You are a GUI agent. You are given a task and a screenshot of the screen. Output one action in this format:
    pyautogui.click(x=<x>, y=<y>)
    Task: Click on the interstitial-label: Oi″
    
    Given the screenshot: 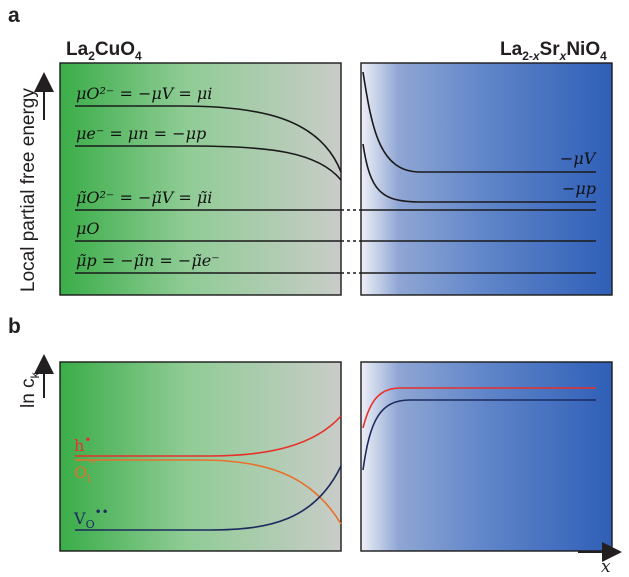 What is the action you would take?
    pyautogui.click(x=85, y=472)
    